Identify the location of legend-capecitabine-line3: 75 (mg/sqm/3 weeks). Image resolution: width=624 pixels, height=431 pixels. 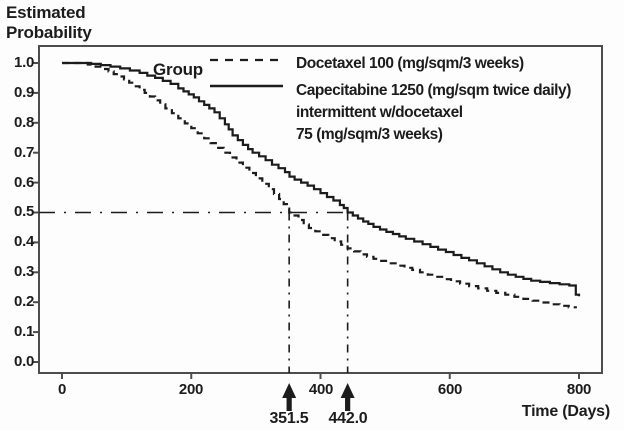
(369, 134).